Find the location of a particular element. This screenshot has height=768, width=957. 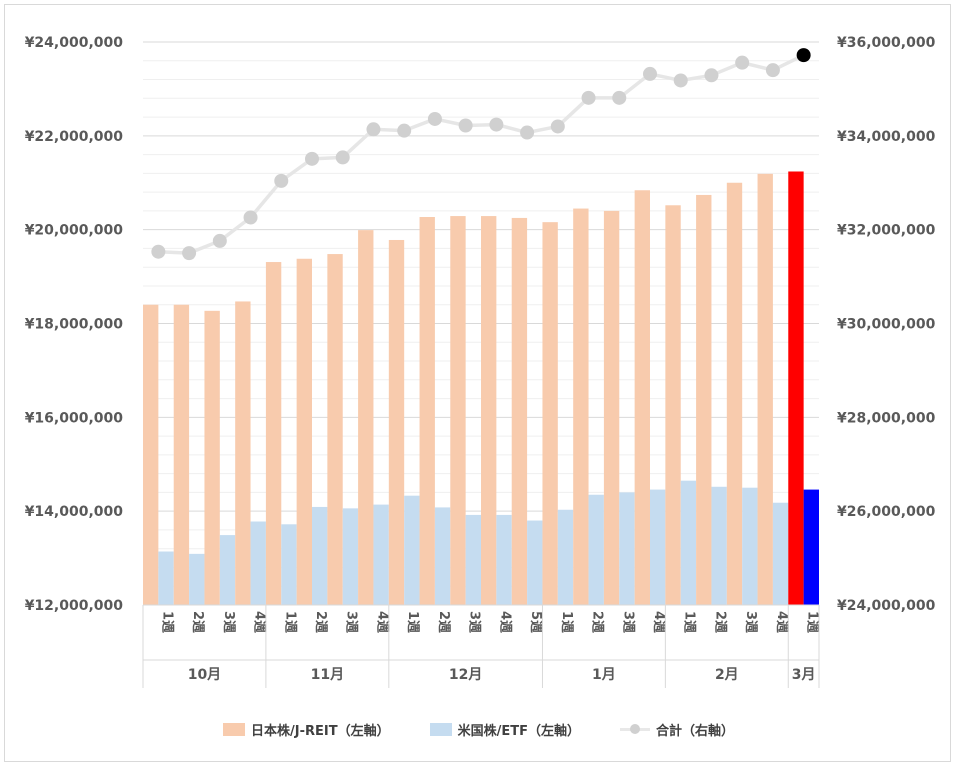

x-month-label: 12月 is located at coordinates (465, 675).